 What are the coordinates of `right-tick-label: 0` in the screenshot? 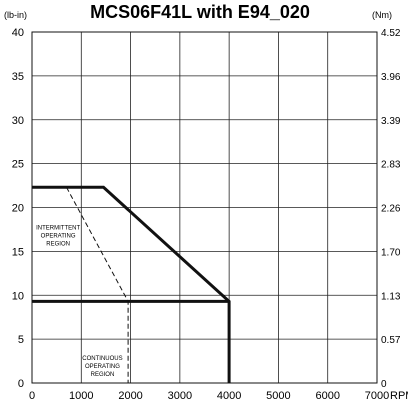 It's located at (384, 384).